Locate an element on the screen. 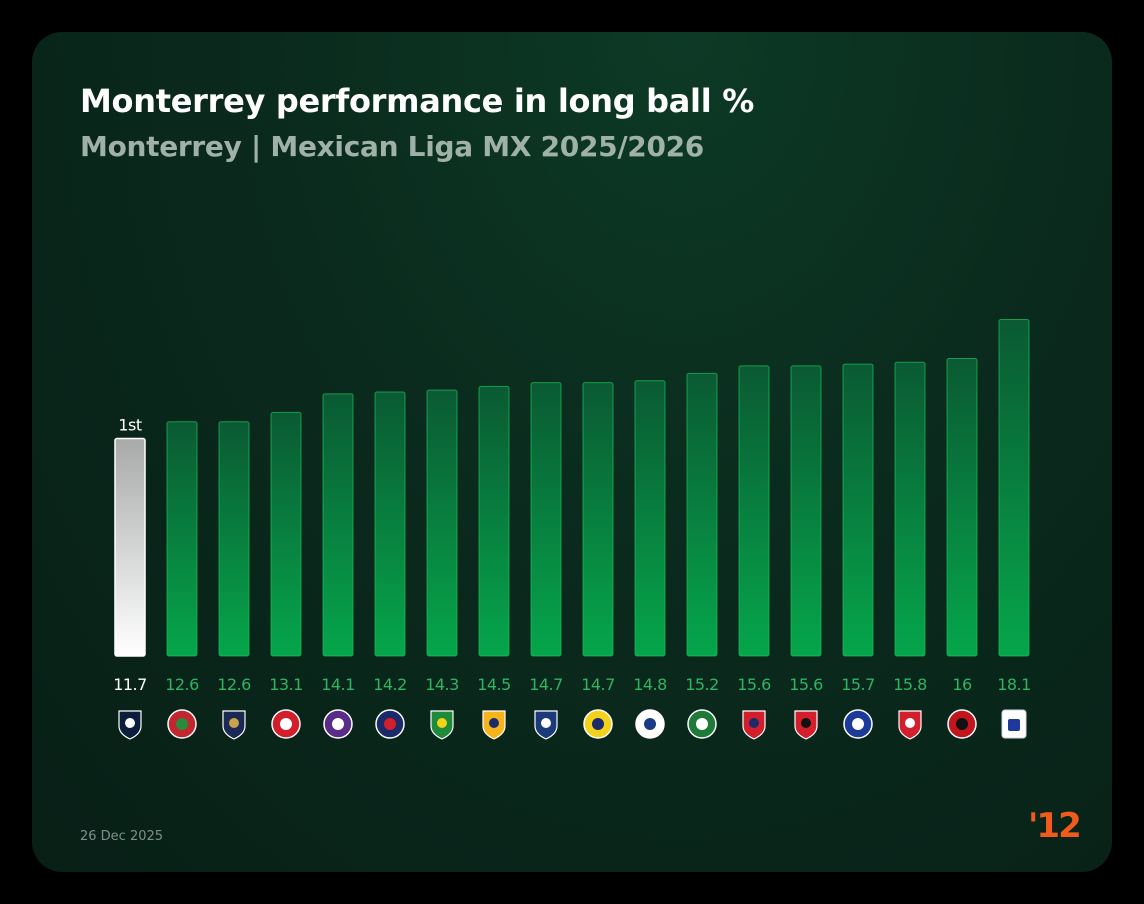 The image size is (1144, 904). value-label: 16 is located at coordinates (962, 684).